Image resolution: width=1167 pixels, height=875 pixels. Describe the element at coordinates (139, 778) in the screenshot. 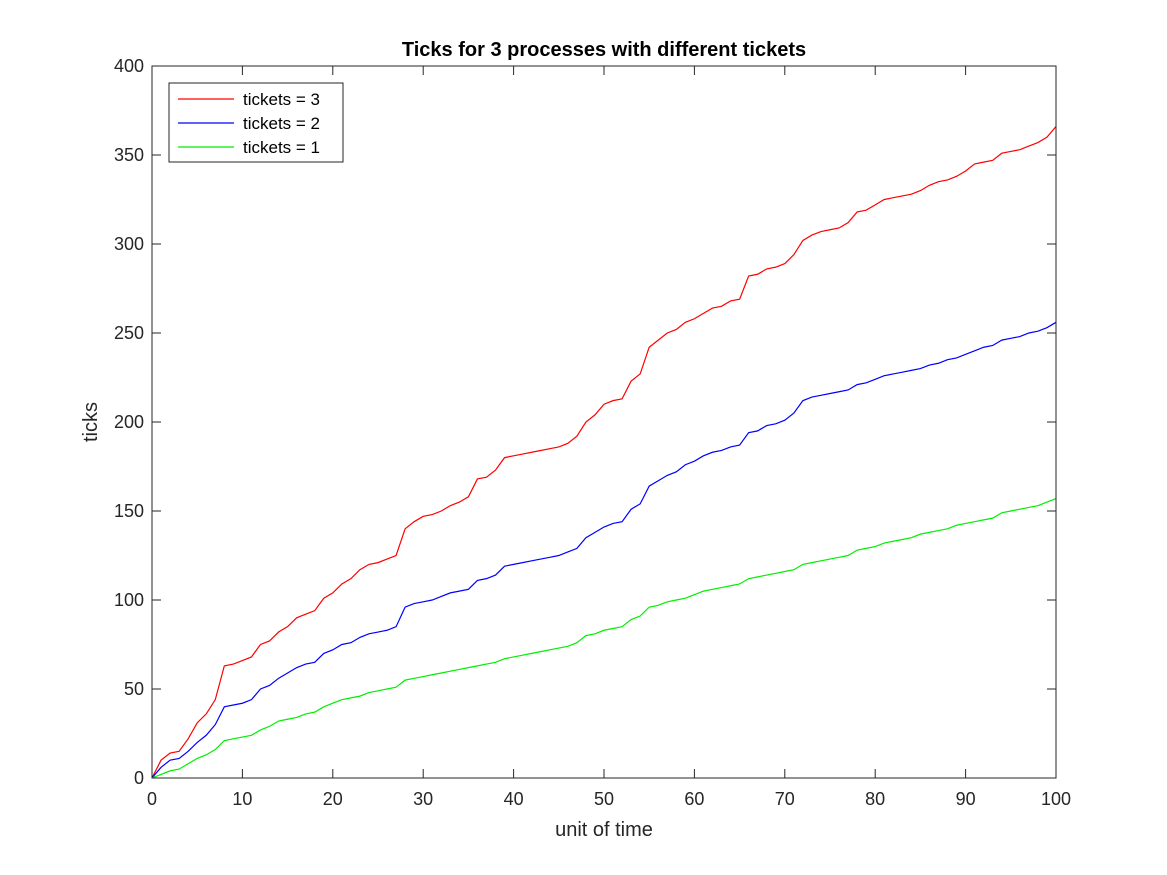

I see `y-tick-label: 0` at that location.